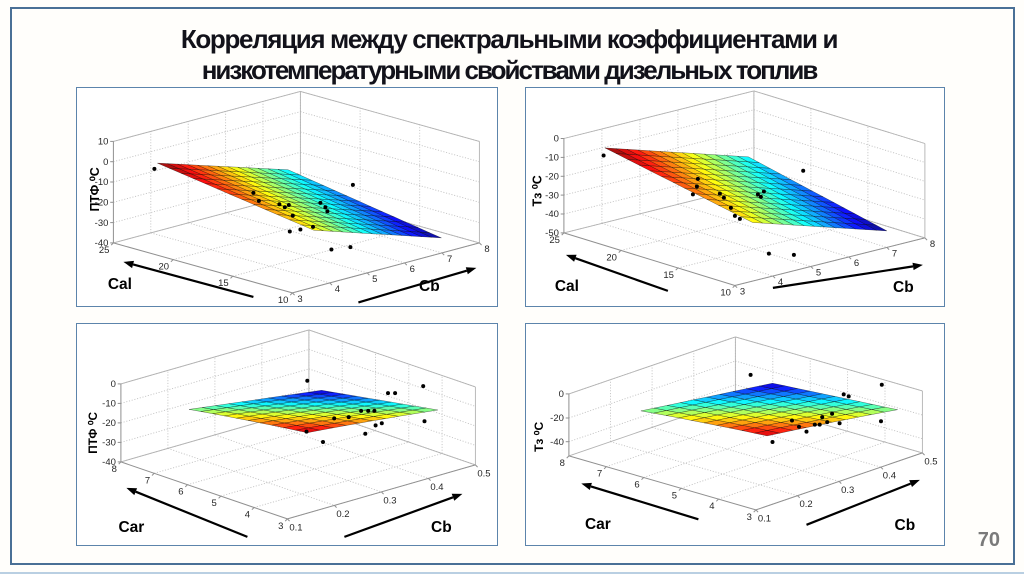 This screenshot has width=1024, height=574. I want to click on svg-text: -50, so click(552, 233).